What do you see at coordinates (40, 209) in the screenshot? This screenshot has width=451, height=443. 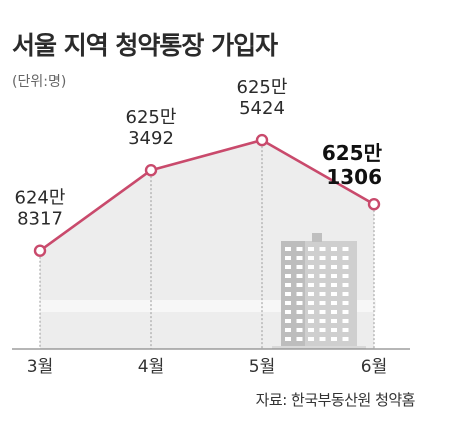 I see `value-label: 624만 8317` at bounding box center [40, 209].